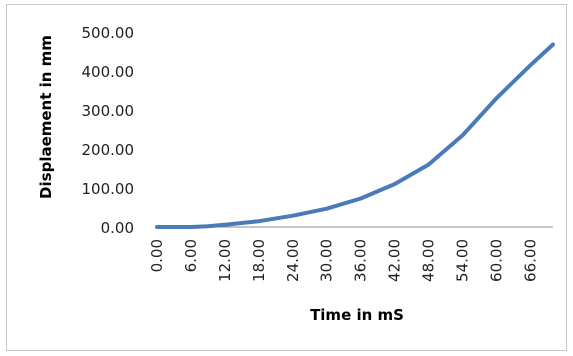 The image size is (573, 356). What do you see at coordinates (462, 260) in the screenshot?
I see `x-tick-label: 54.00` at bounding box center [462, 260].